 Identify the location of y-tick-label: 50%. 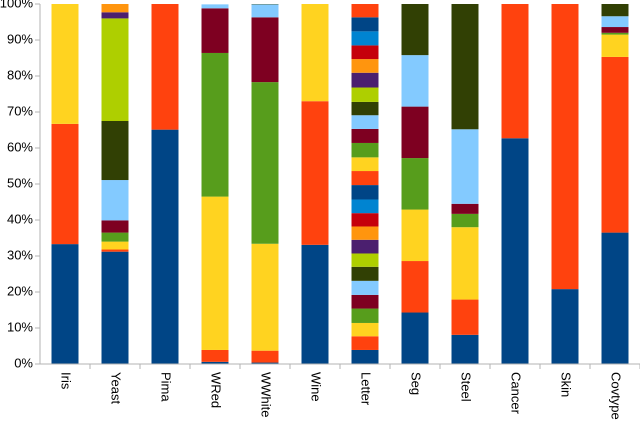
(20, 182).